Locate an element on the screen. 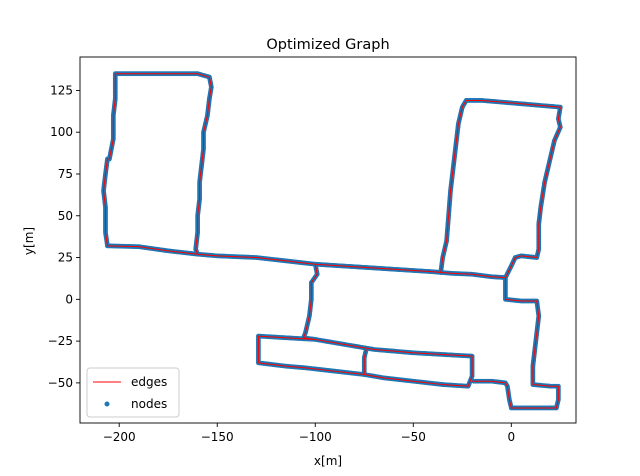  x-tick-label: −200 is located at coordinates (119, 437).